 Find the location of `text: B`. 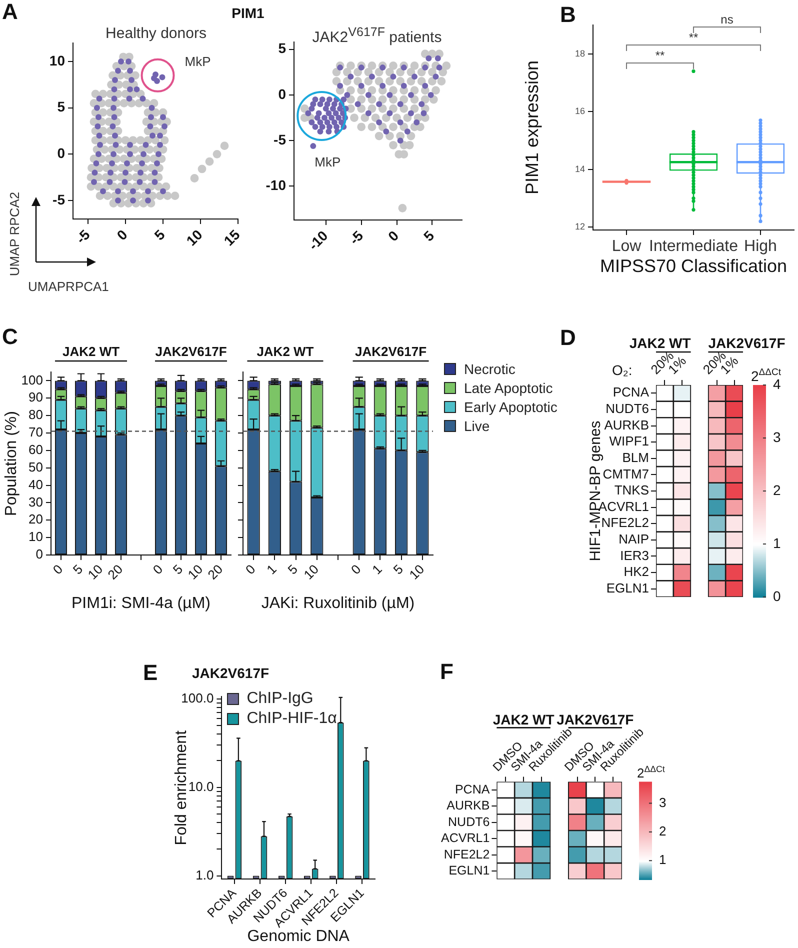

text: B is located at coordinates (568, 15).